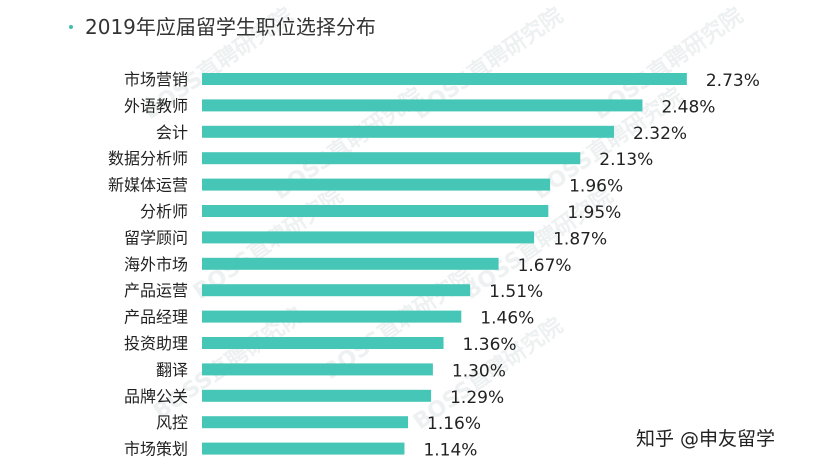 The height and width of the screenshot is (475, 830). What do you see at coordinates (156, 396) in the screenshot?
I see `category-label: 品牌公关` at bounding box center [156, 396].